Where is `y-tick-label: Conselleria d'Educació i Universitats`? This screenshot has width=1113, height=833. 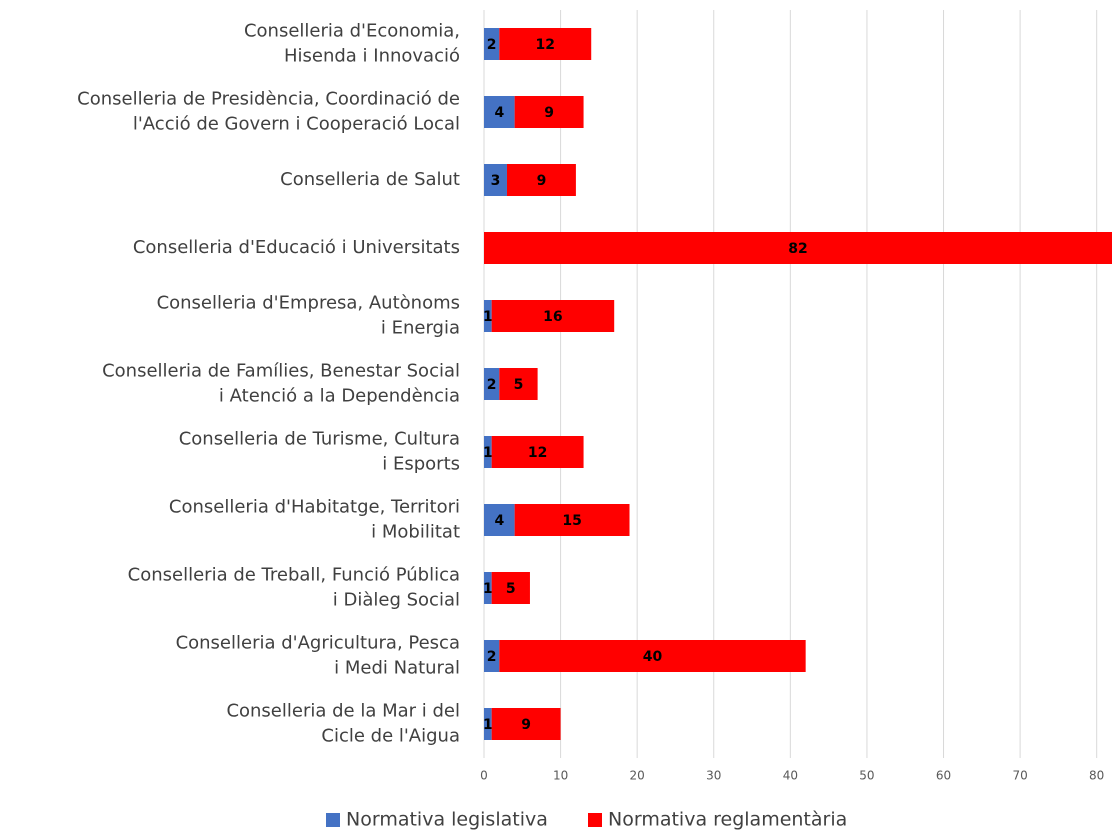
y-tick-label: Conselleria d'Educació i Universitats is located at coordinates (296, 247).